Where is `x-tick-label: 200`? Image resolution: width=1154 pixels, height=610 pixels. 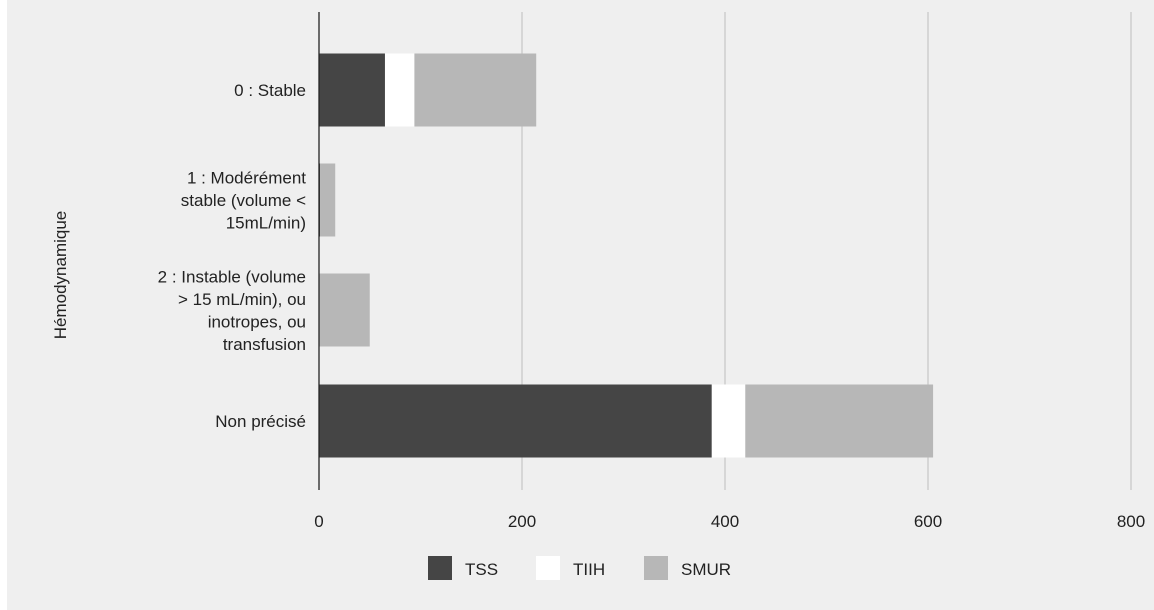
x-tick-label: 200 is located at coordinates (522, 521).